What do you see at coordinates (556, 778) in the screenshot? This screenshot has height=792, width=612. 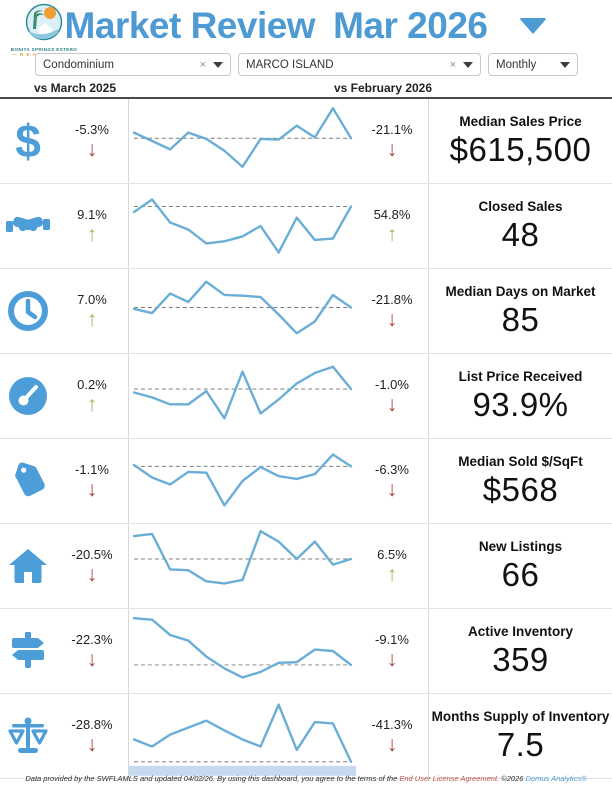 I see `domus-analytics-link: Domus Analytics®` at bounding box center [556, 778].